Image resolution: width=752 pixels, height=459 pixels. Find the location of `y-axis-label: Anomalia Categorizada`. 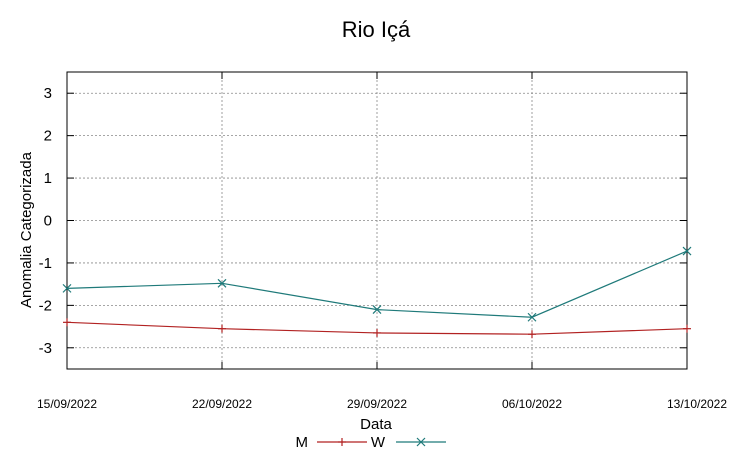

y-axis-label: Anomalia Categorizada is located at coordinates (26, 229).